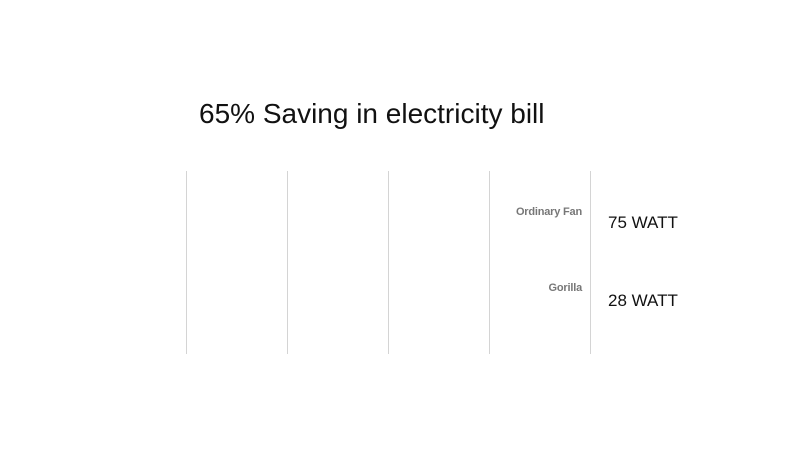  Describe the element at coordinates (643, 222) in the screenshot. I see `value-label: 75 WATT` at that location.